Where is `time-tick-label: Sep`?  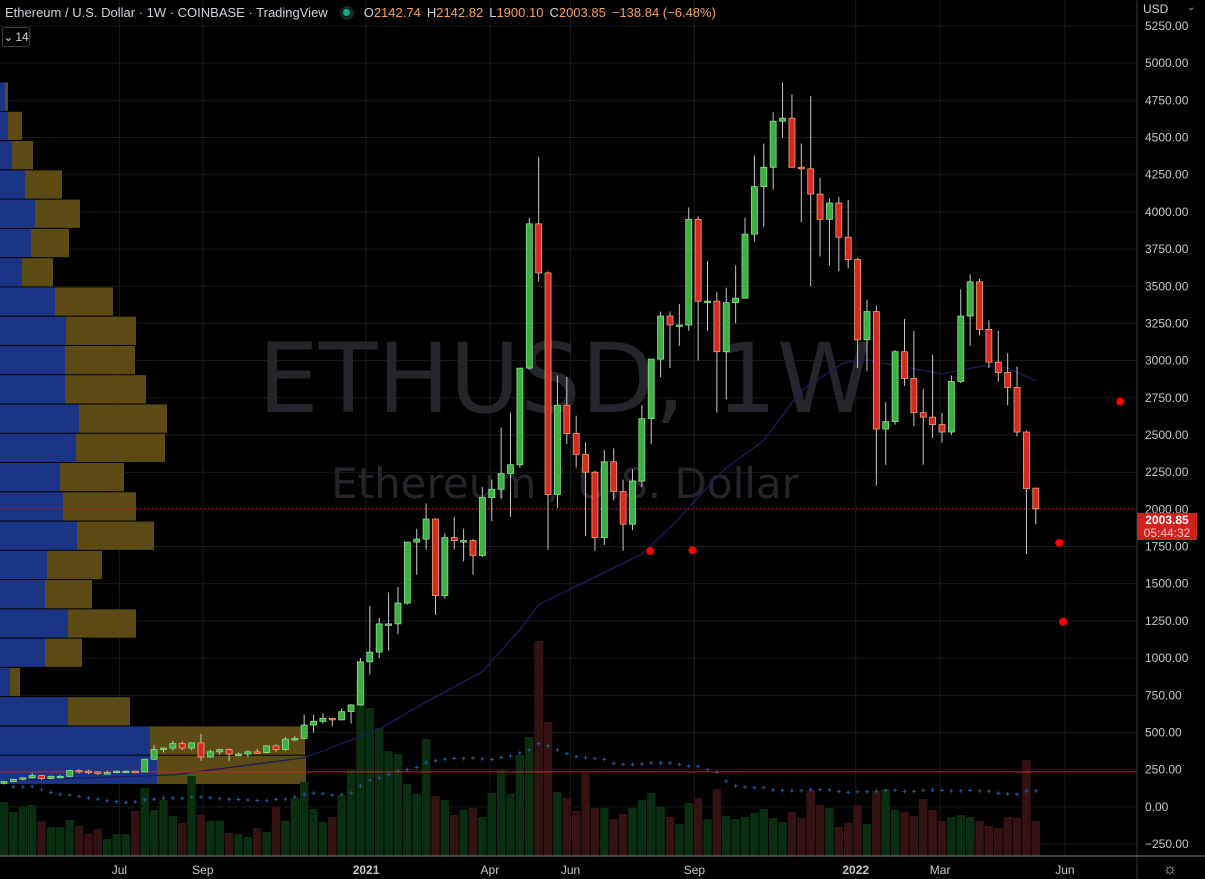 time-tick-label: Sep is located at coordinates (203, 870).